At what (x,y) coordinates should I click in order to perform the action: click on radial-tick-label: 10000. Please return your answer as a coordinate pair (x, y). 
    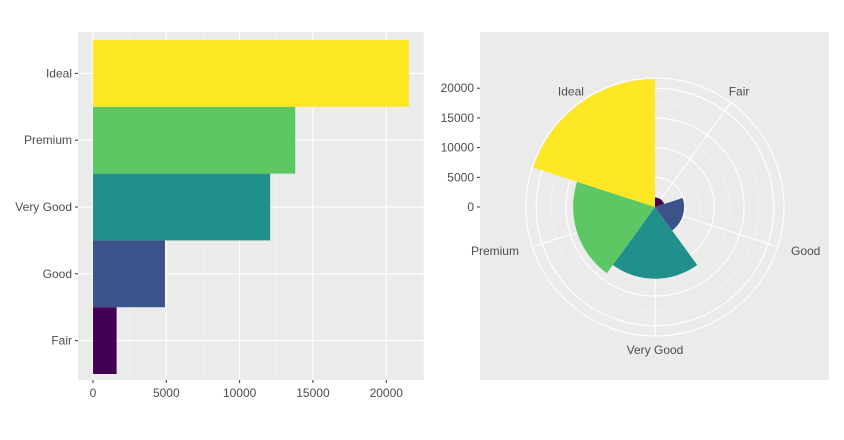
    Looking at the image, I should click on (458, 148).